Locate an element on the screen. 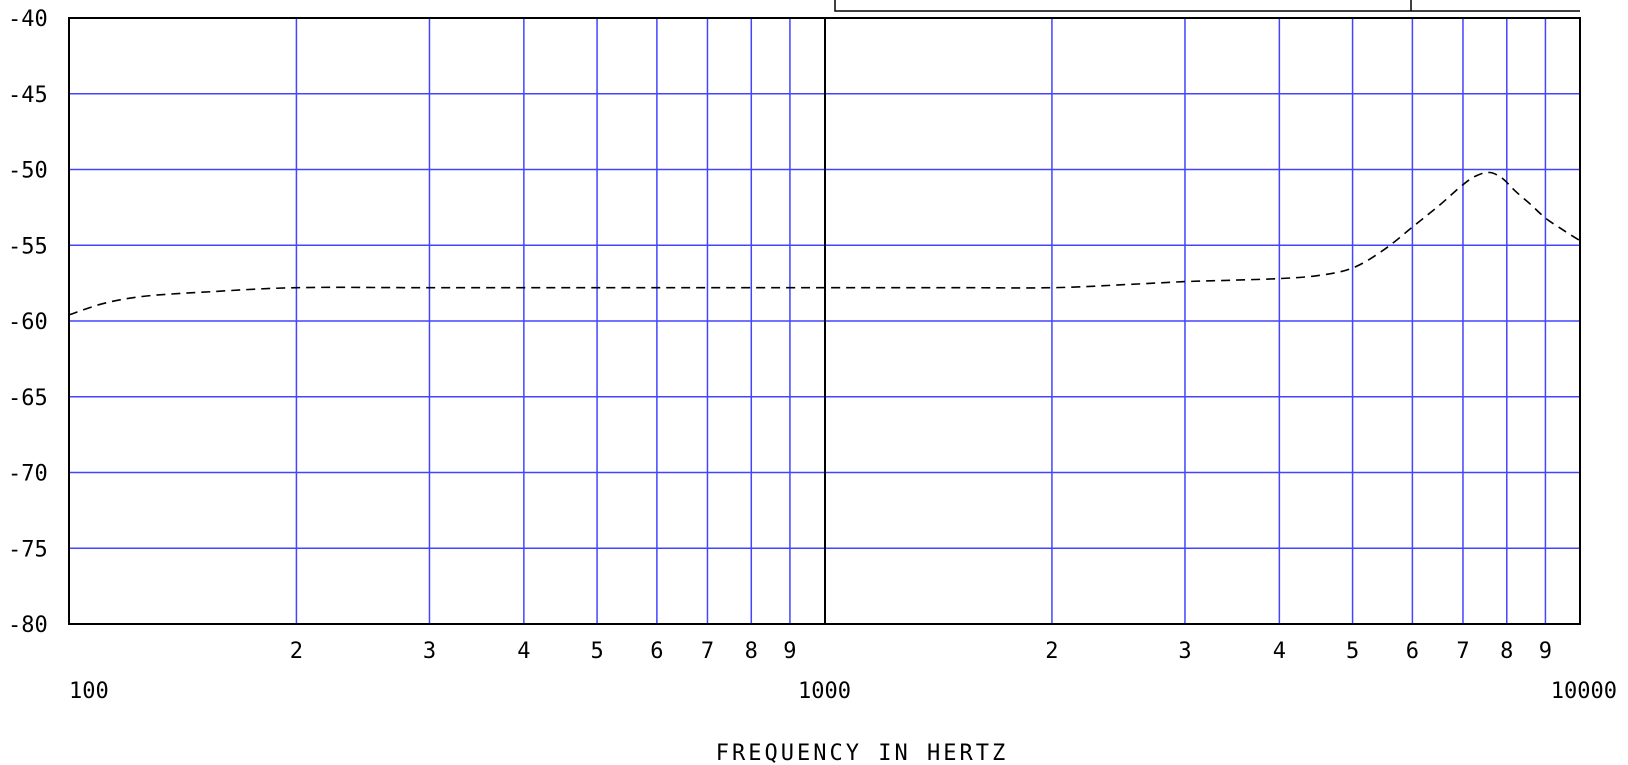  y-tick-label: -60 is located at coordinates (28, 322).